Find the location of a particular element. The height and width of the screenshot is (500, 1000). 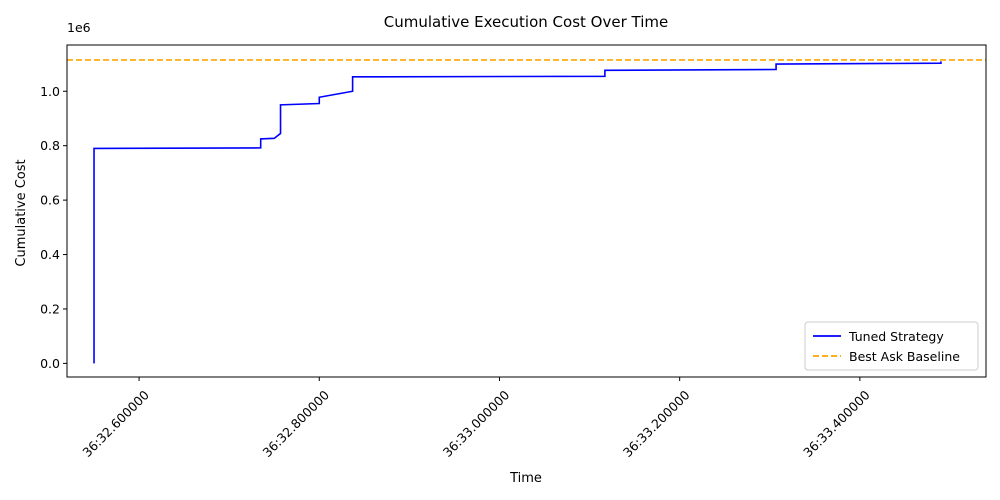

y-axis-label: Cumulative Cost is located at coordinates (21, 212).